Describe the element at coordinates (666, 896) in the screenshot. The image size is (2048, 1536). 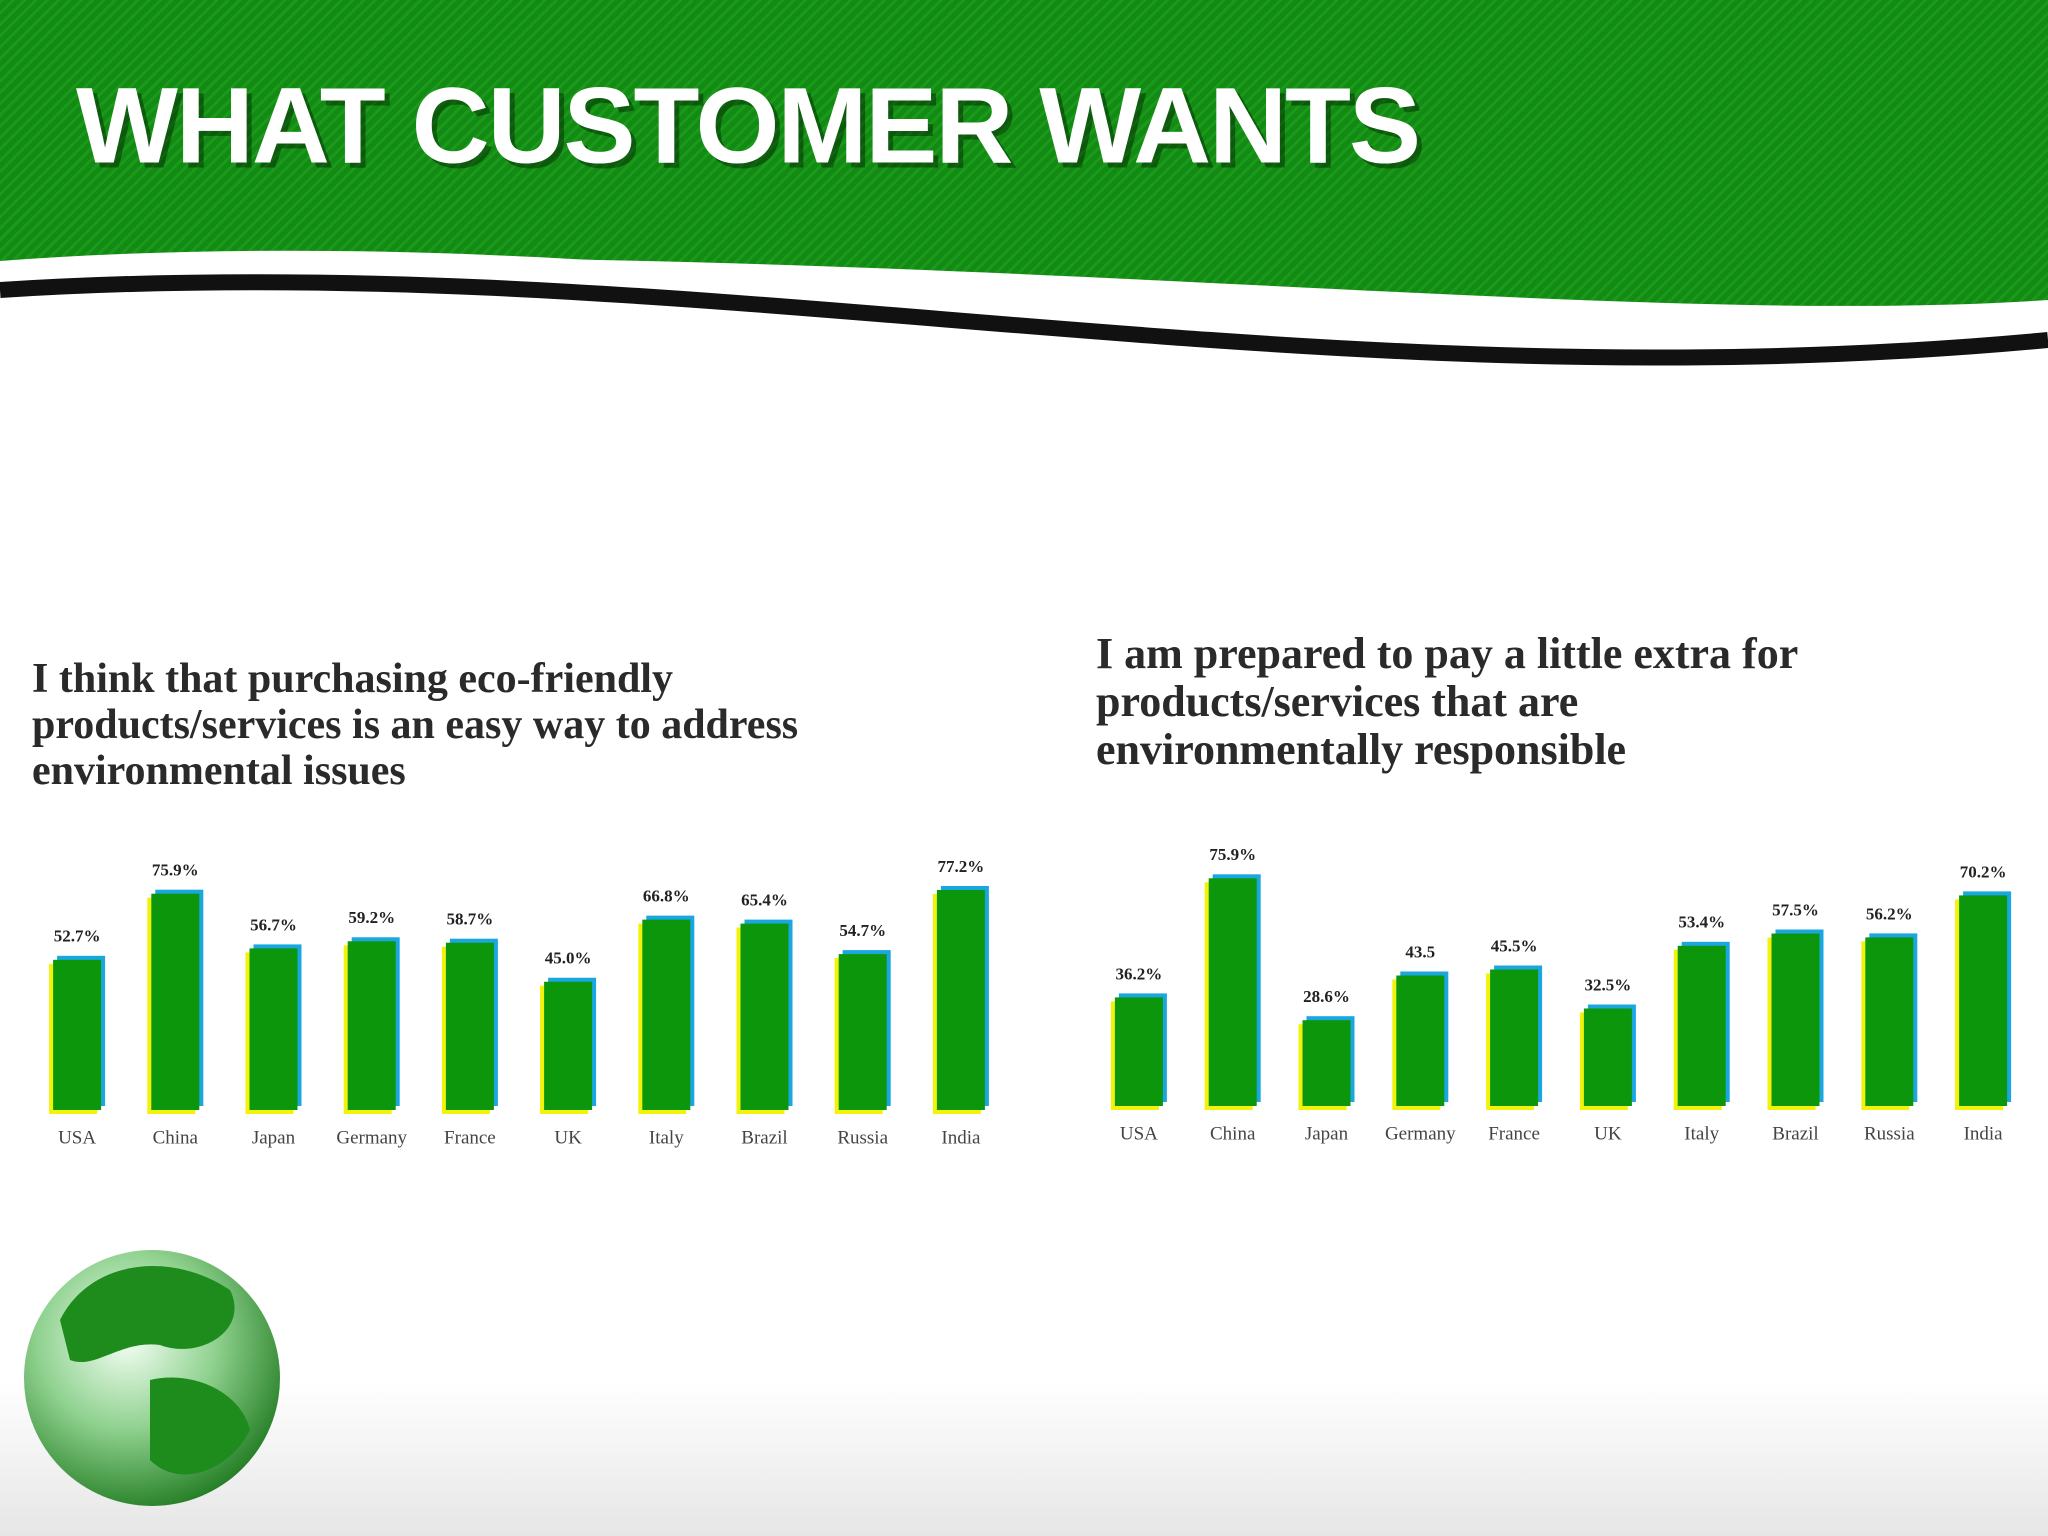
I see `value-label: 66.8%` at that location.